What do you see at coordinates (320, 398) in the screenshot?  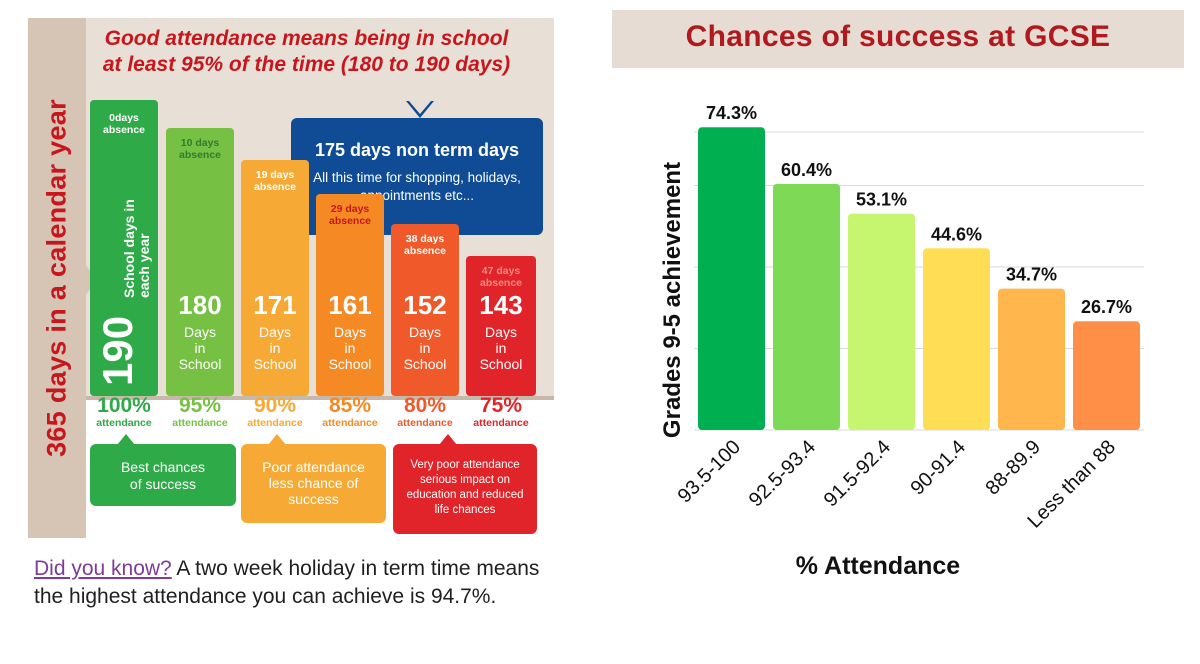 I see `bars-baseline` at bounding box center [320, 398].